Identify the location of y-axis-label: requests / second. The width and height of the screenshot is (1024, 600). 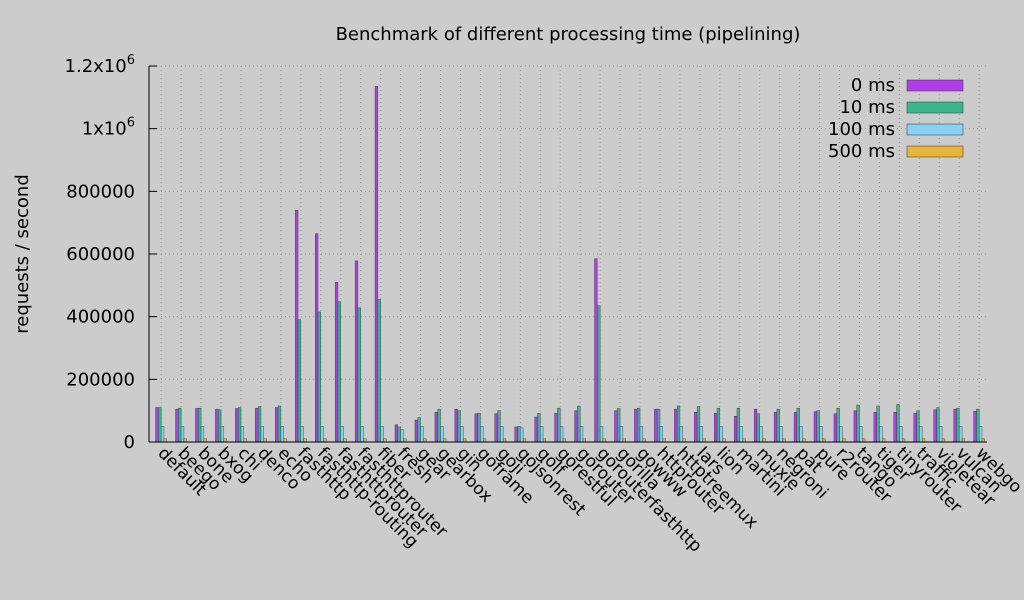
(22, 254).